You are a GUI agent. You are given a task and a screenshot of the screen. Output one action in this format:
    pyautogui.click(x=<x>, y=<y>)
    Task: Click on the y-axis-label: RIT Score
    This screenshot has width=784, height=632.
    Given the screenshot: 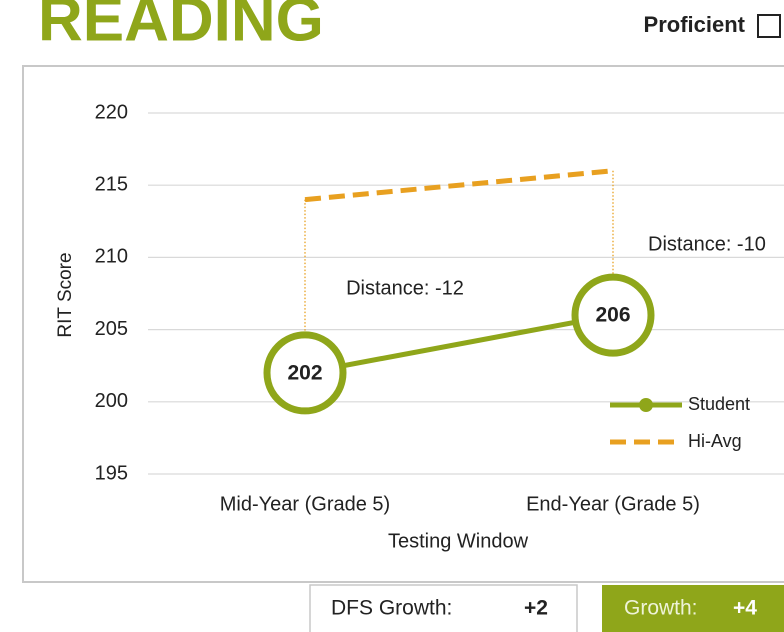 What is the action you would take?
    pyautogui.click(x=65, y=294)
    